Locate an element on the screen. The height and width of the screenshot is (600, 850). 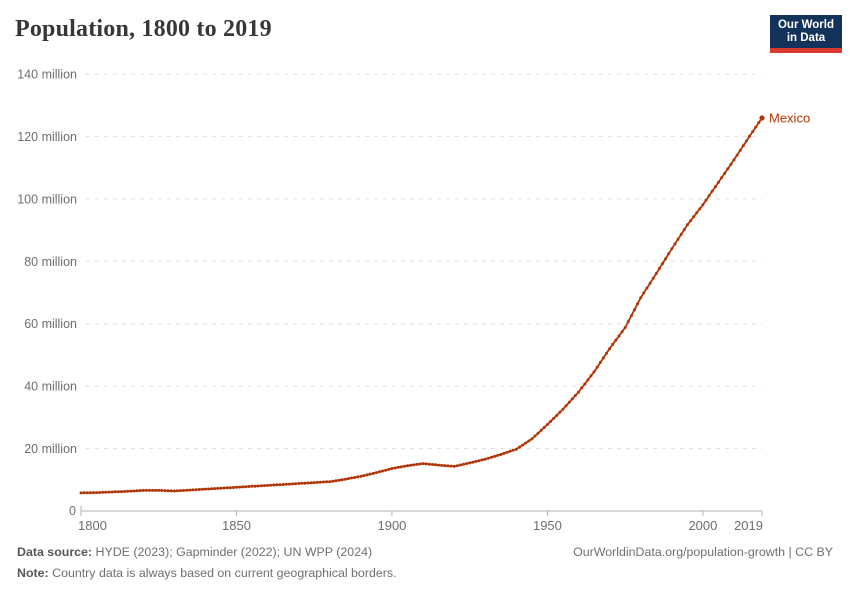
x-axis: 1800 1850 1900 1950 2000 2019 is located at coordinates (420, 519).